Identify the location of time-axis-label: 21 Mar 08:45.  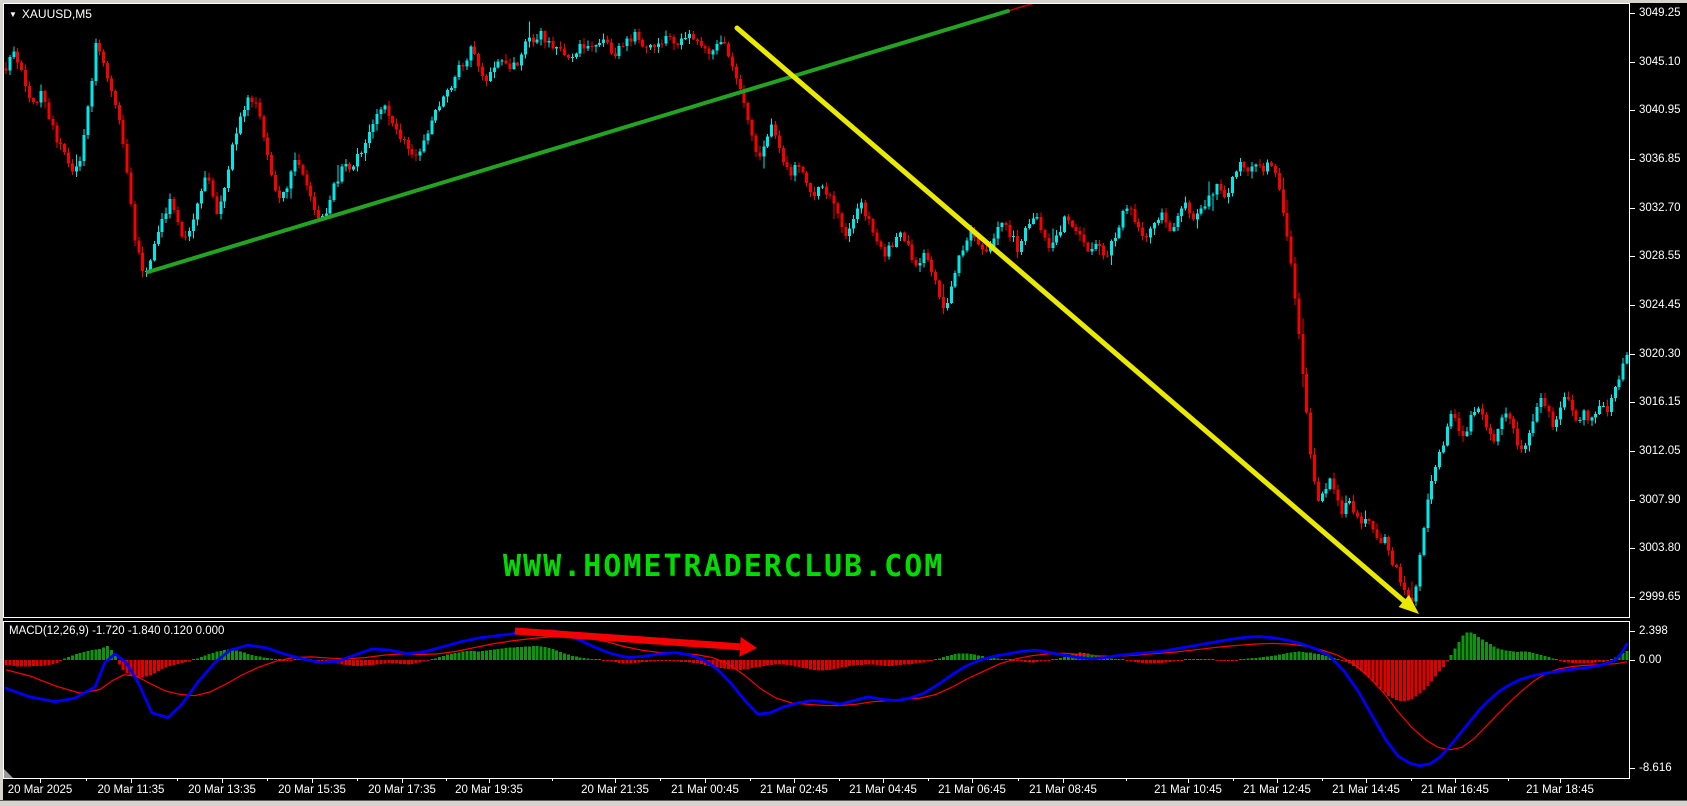
(1063, 790).